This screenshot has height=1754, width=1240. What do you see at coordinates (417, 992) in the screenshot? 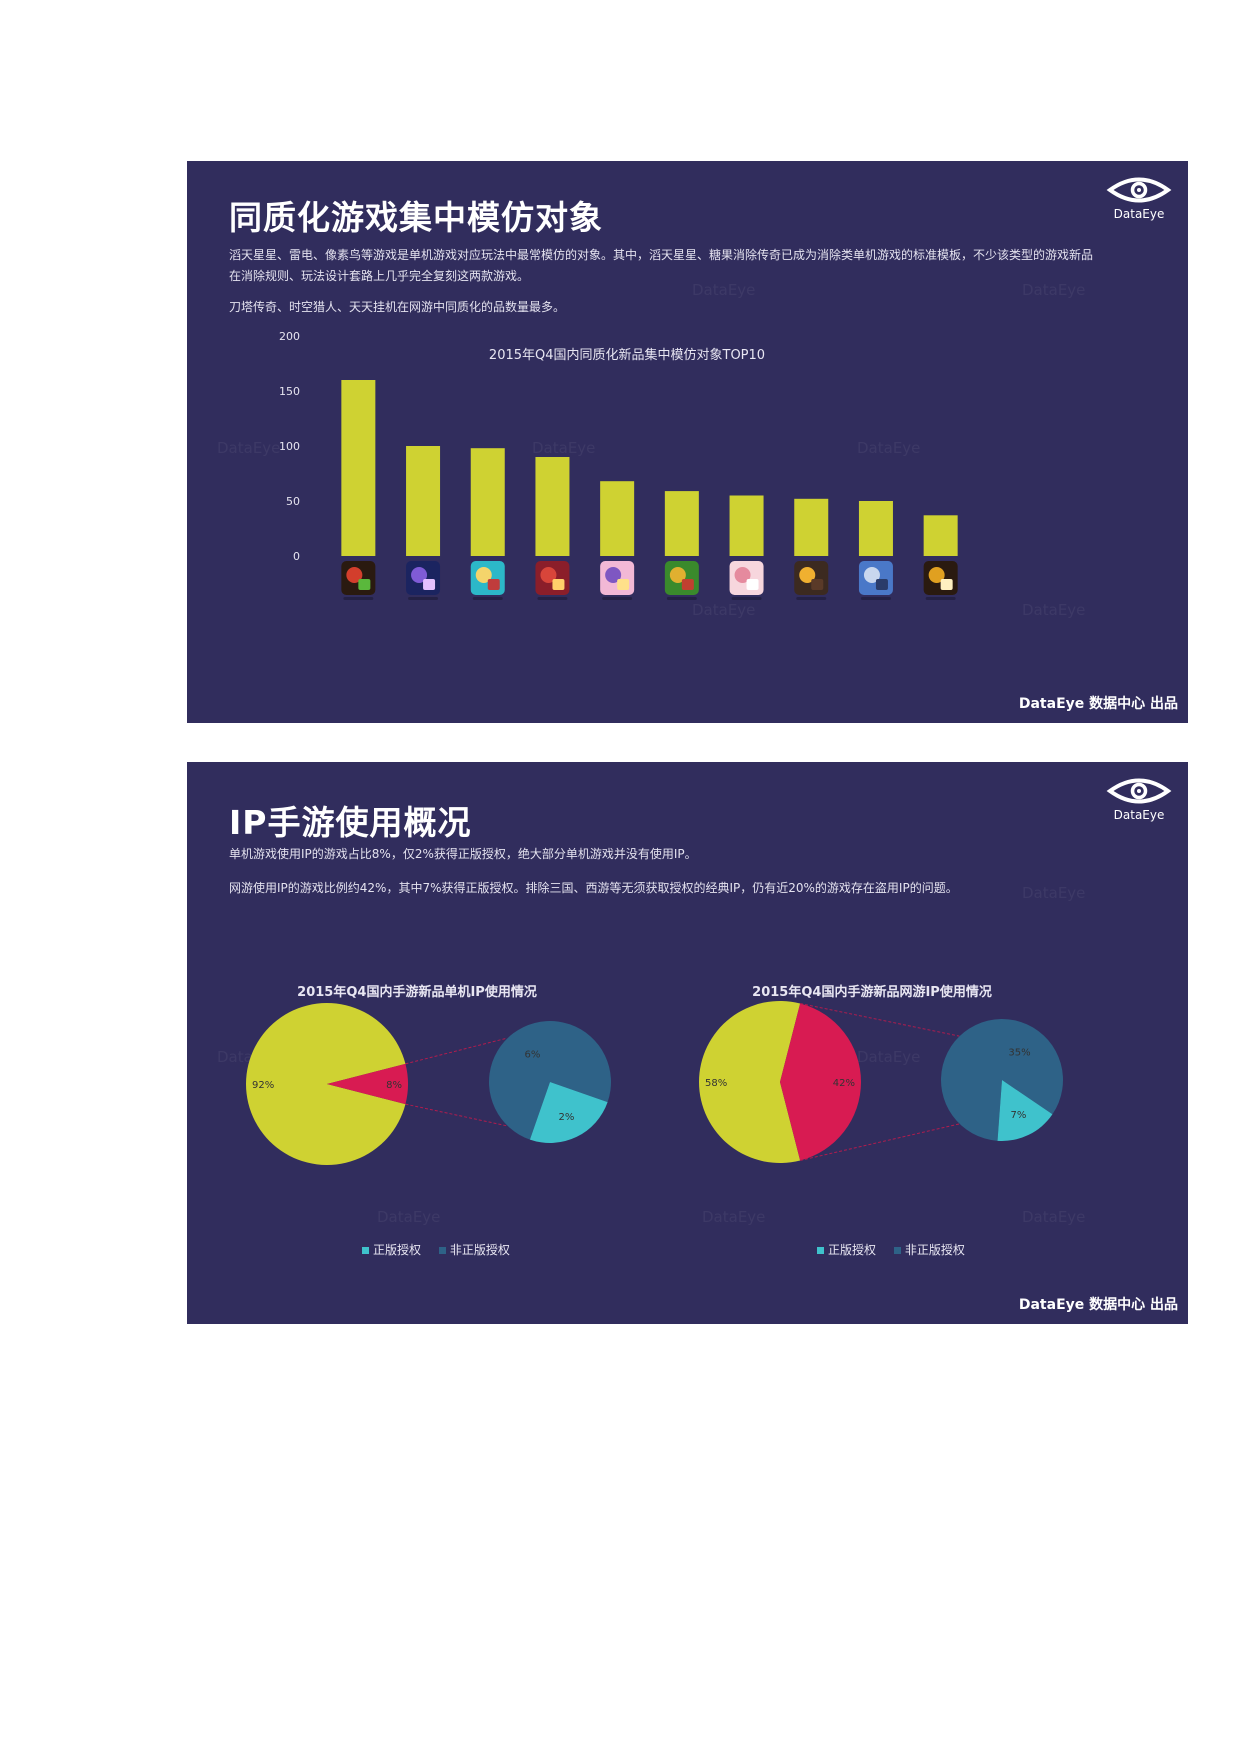
I see `chart-title: 2015年Q4国内手游新品单机IP使用情况` at bounding box center [417, 992].